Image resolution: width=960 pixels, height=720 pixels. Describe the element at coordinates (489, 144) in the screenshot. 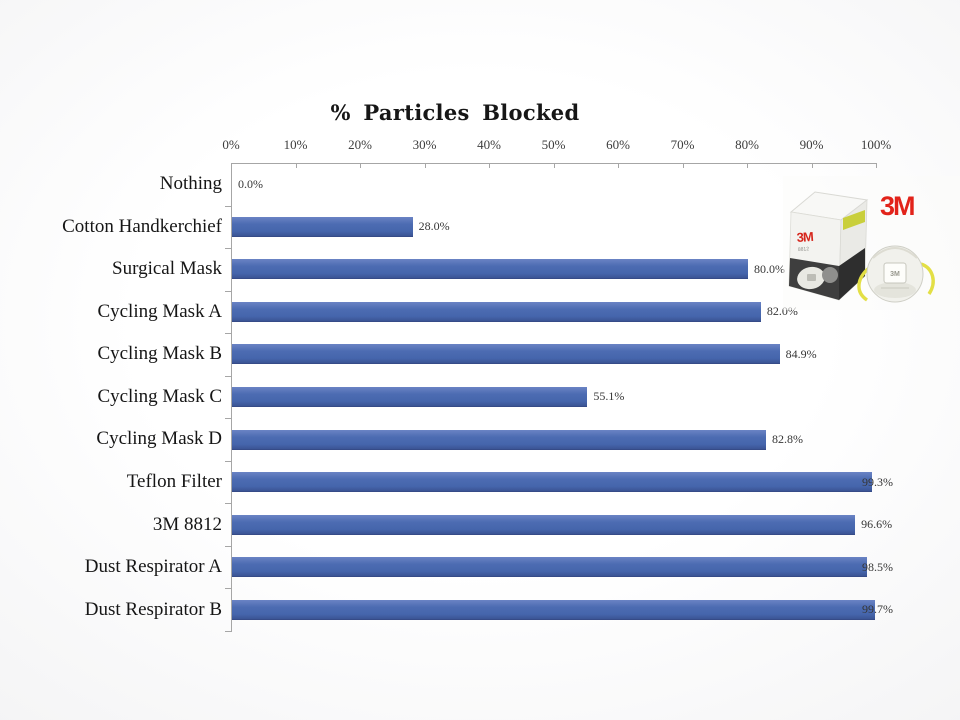

I see `x-axis-tick-label: 40%` at that location.